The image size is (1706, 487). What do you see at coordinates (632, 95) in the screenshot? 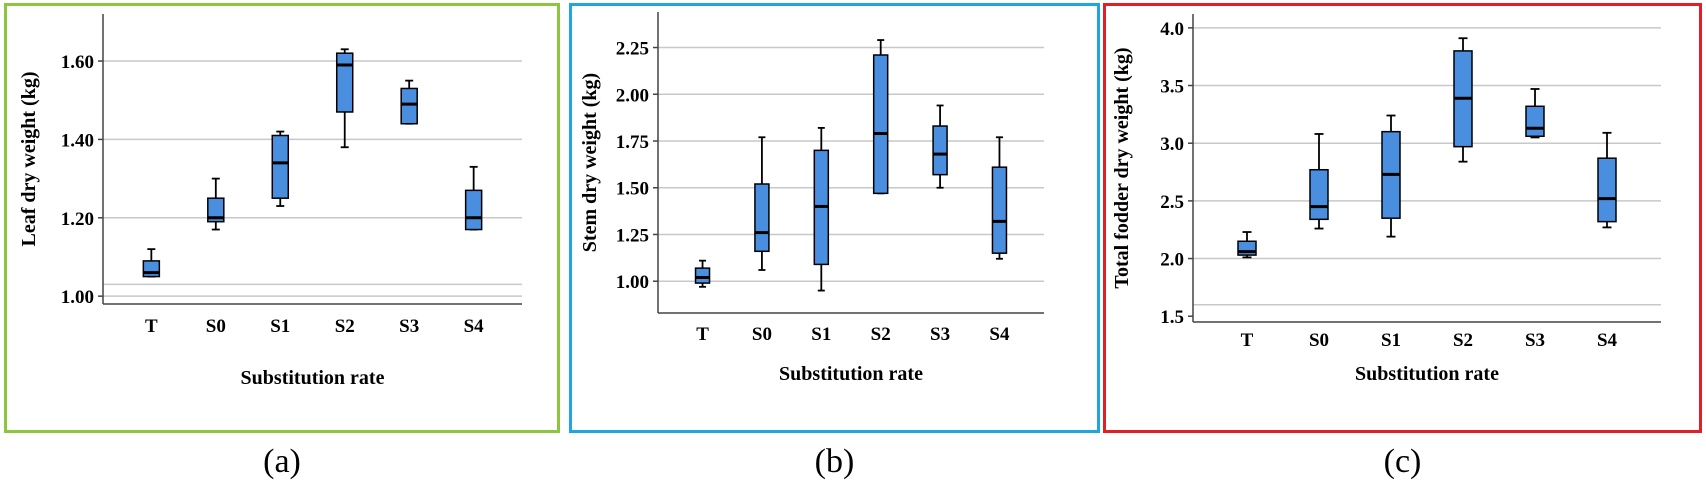
I see `y-tick-label: 2.00` at bounding box center [632, 95].